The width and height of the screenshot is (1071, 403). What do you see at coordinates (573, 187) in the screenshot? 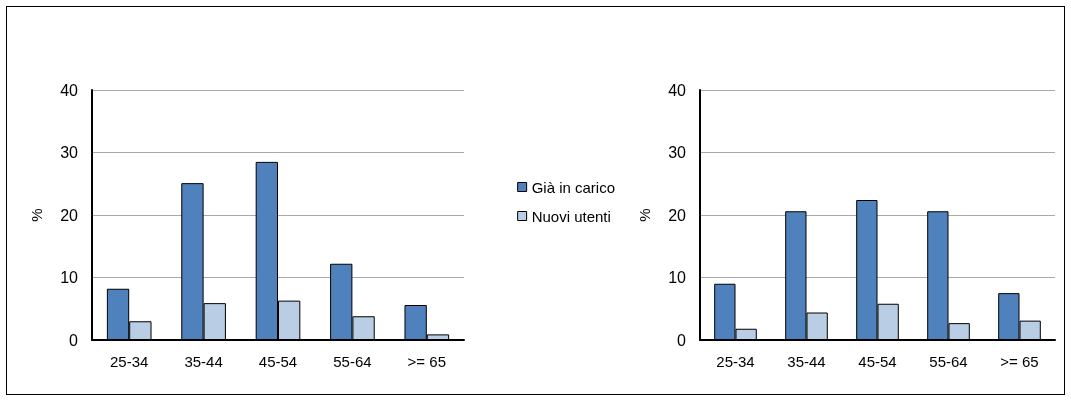
I see `legend-label: Già in carico` at bounding box center [573, 187].